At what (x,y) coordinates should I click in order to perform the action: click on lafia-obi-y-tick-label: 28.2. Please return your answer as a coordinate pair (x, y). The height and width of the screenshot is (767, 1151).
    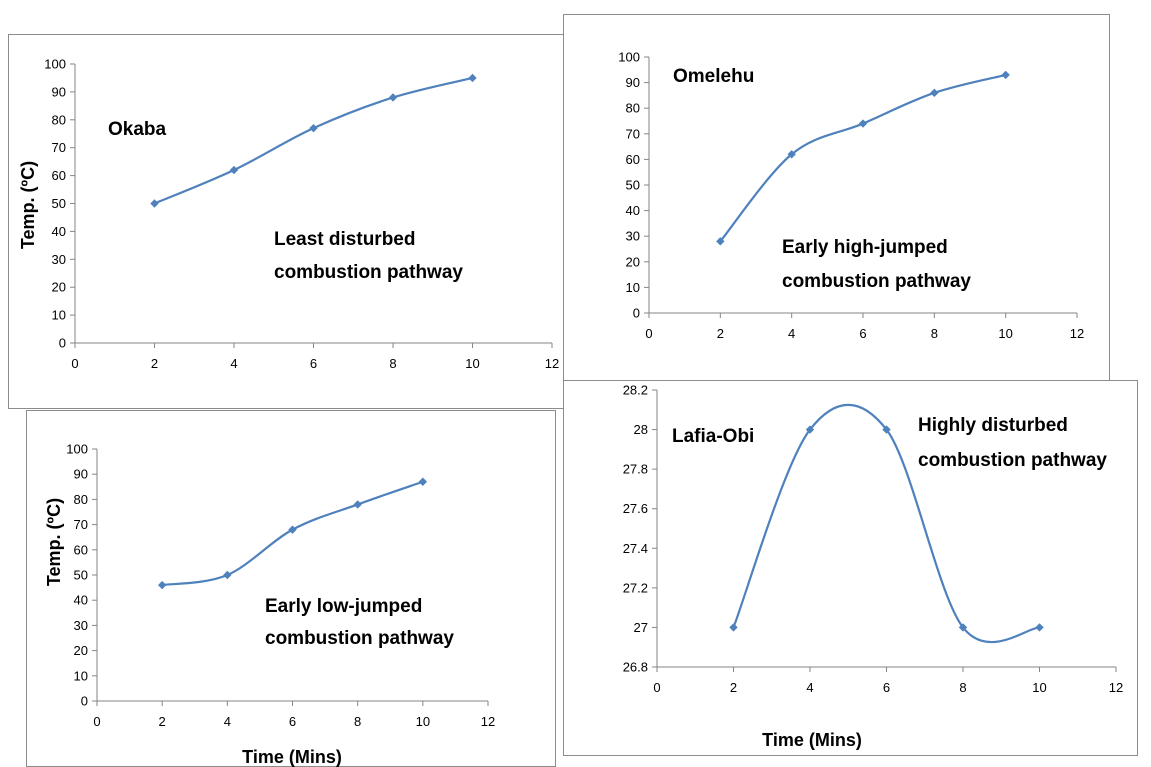
    Looking at the image, I should click on (635, 390).